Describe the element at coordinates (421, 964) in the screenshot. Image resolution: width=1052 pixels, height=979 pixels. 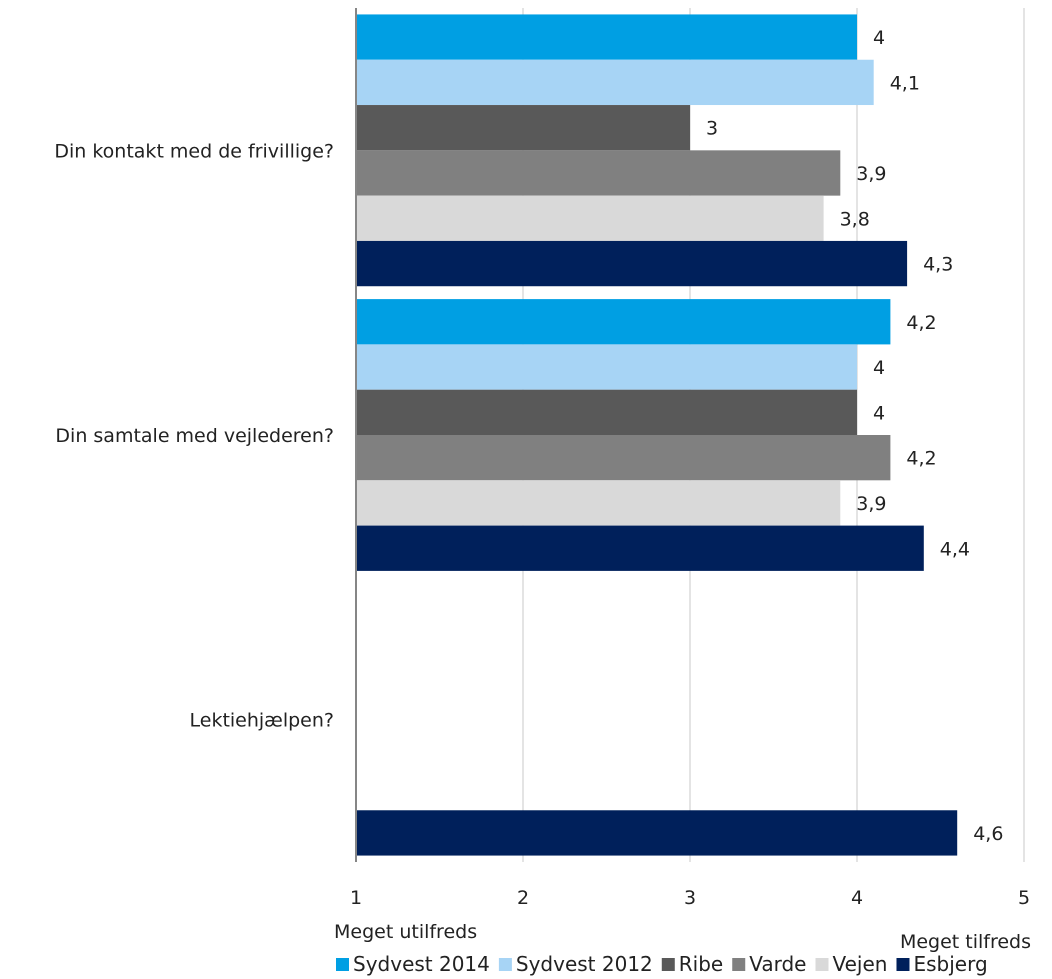
I see `legend-label: Sydvest 2014` at that location.